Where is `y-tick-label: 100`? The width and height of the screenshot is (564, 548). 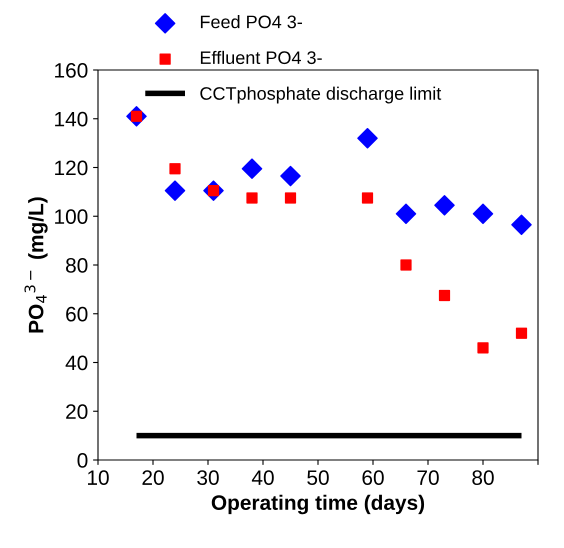 y-tick-label: 100 is located at coordinates (71, 216).